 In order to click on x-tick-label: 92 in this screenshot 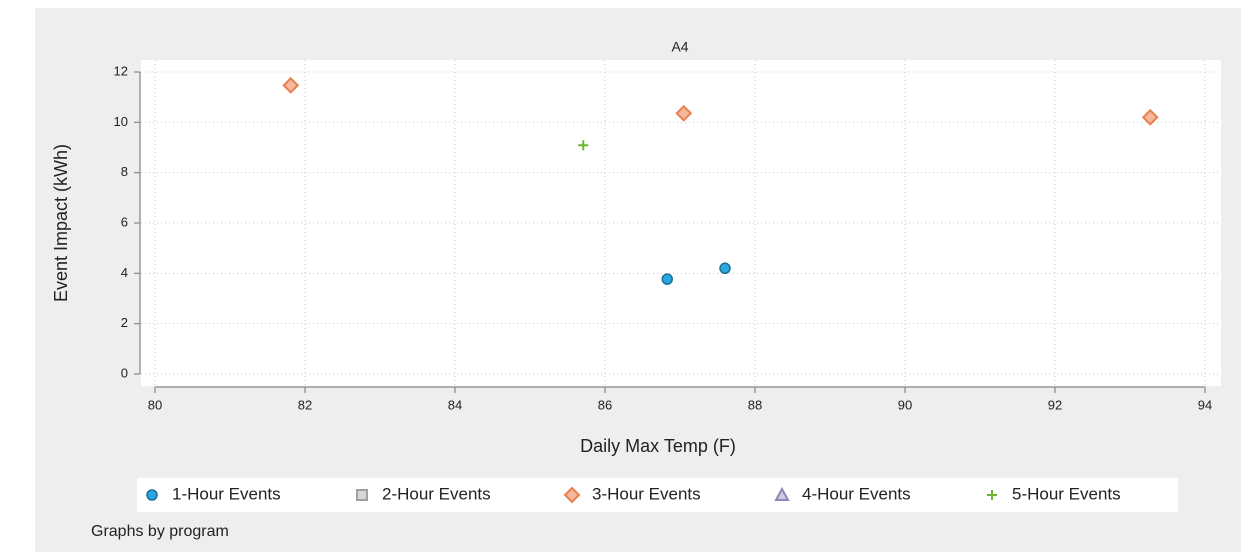, I will do `click(1055, 404)`.